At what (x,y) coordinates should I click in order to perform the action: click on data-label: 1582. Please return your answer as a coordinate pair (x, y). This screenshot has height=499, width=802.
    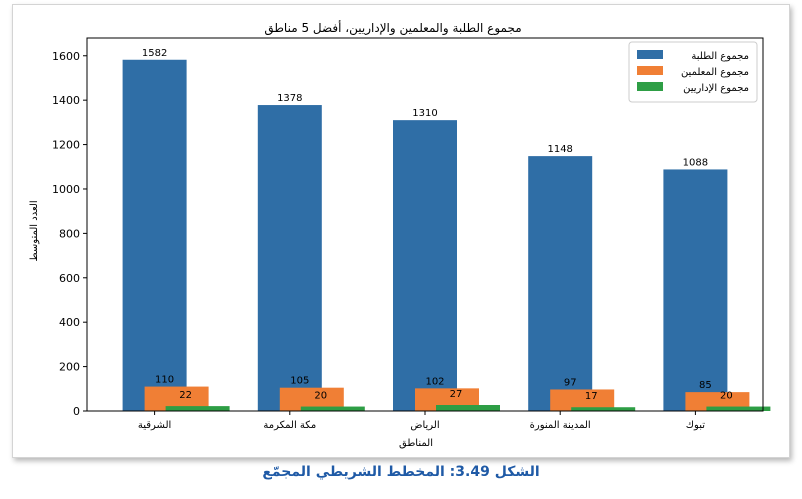
    Looking at the image, I should click on (154, 53).